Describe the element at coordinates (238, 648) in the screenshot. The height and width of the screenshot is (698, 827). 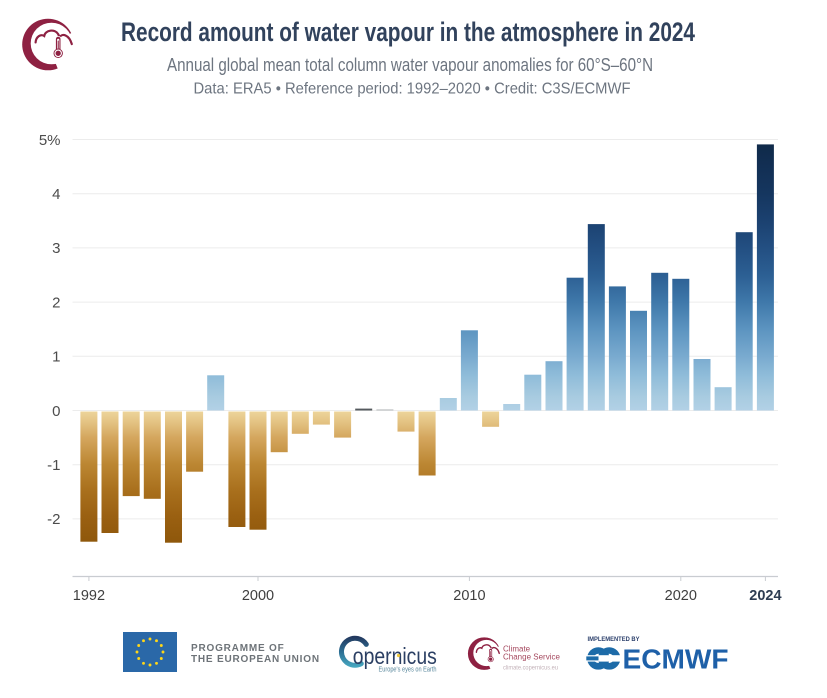
I see `svg-text: PROGRAMME OF` at that location.